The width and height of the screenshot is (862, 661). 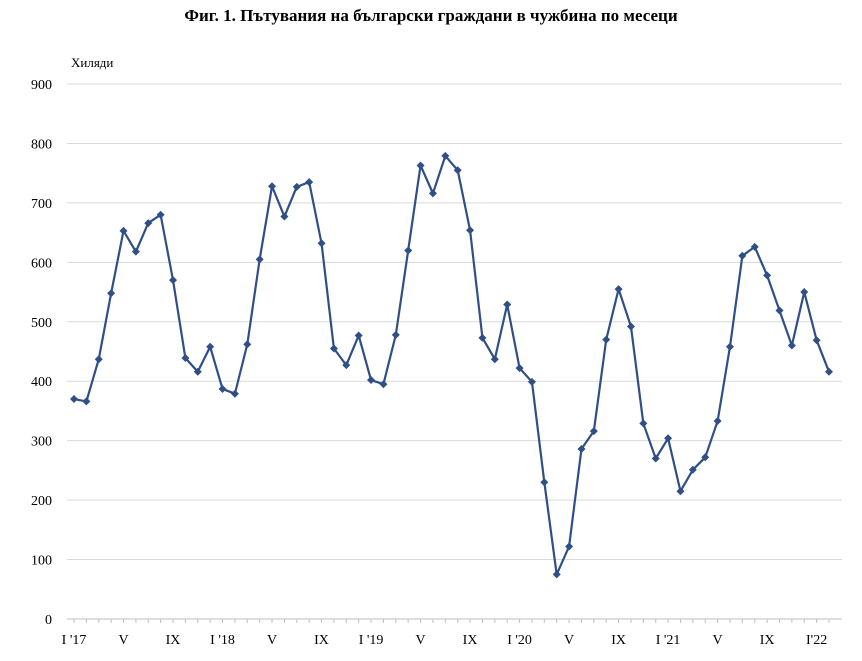 What do you see at coordinates (92, 62) in the screenshot?
I see `y-axis-unit-label: Хиляди` at bounding box center [92, 62].